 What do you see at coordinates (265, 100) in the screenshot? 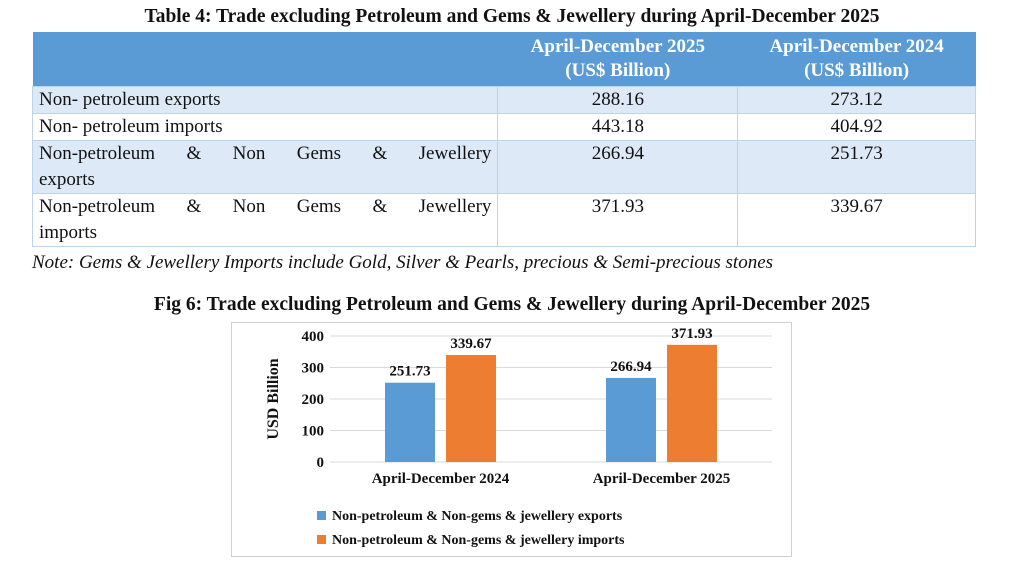
I see `row-label: Non- petroleum exports` at bounding box center [265, 100].